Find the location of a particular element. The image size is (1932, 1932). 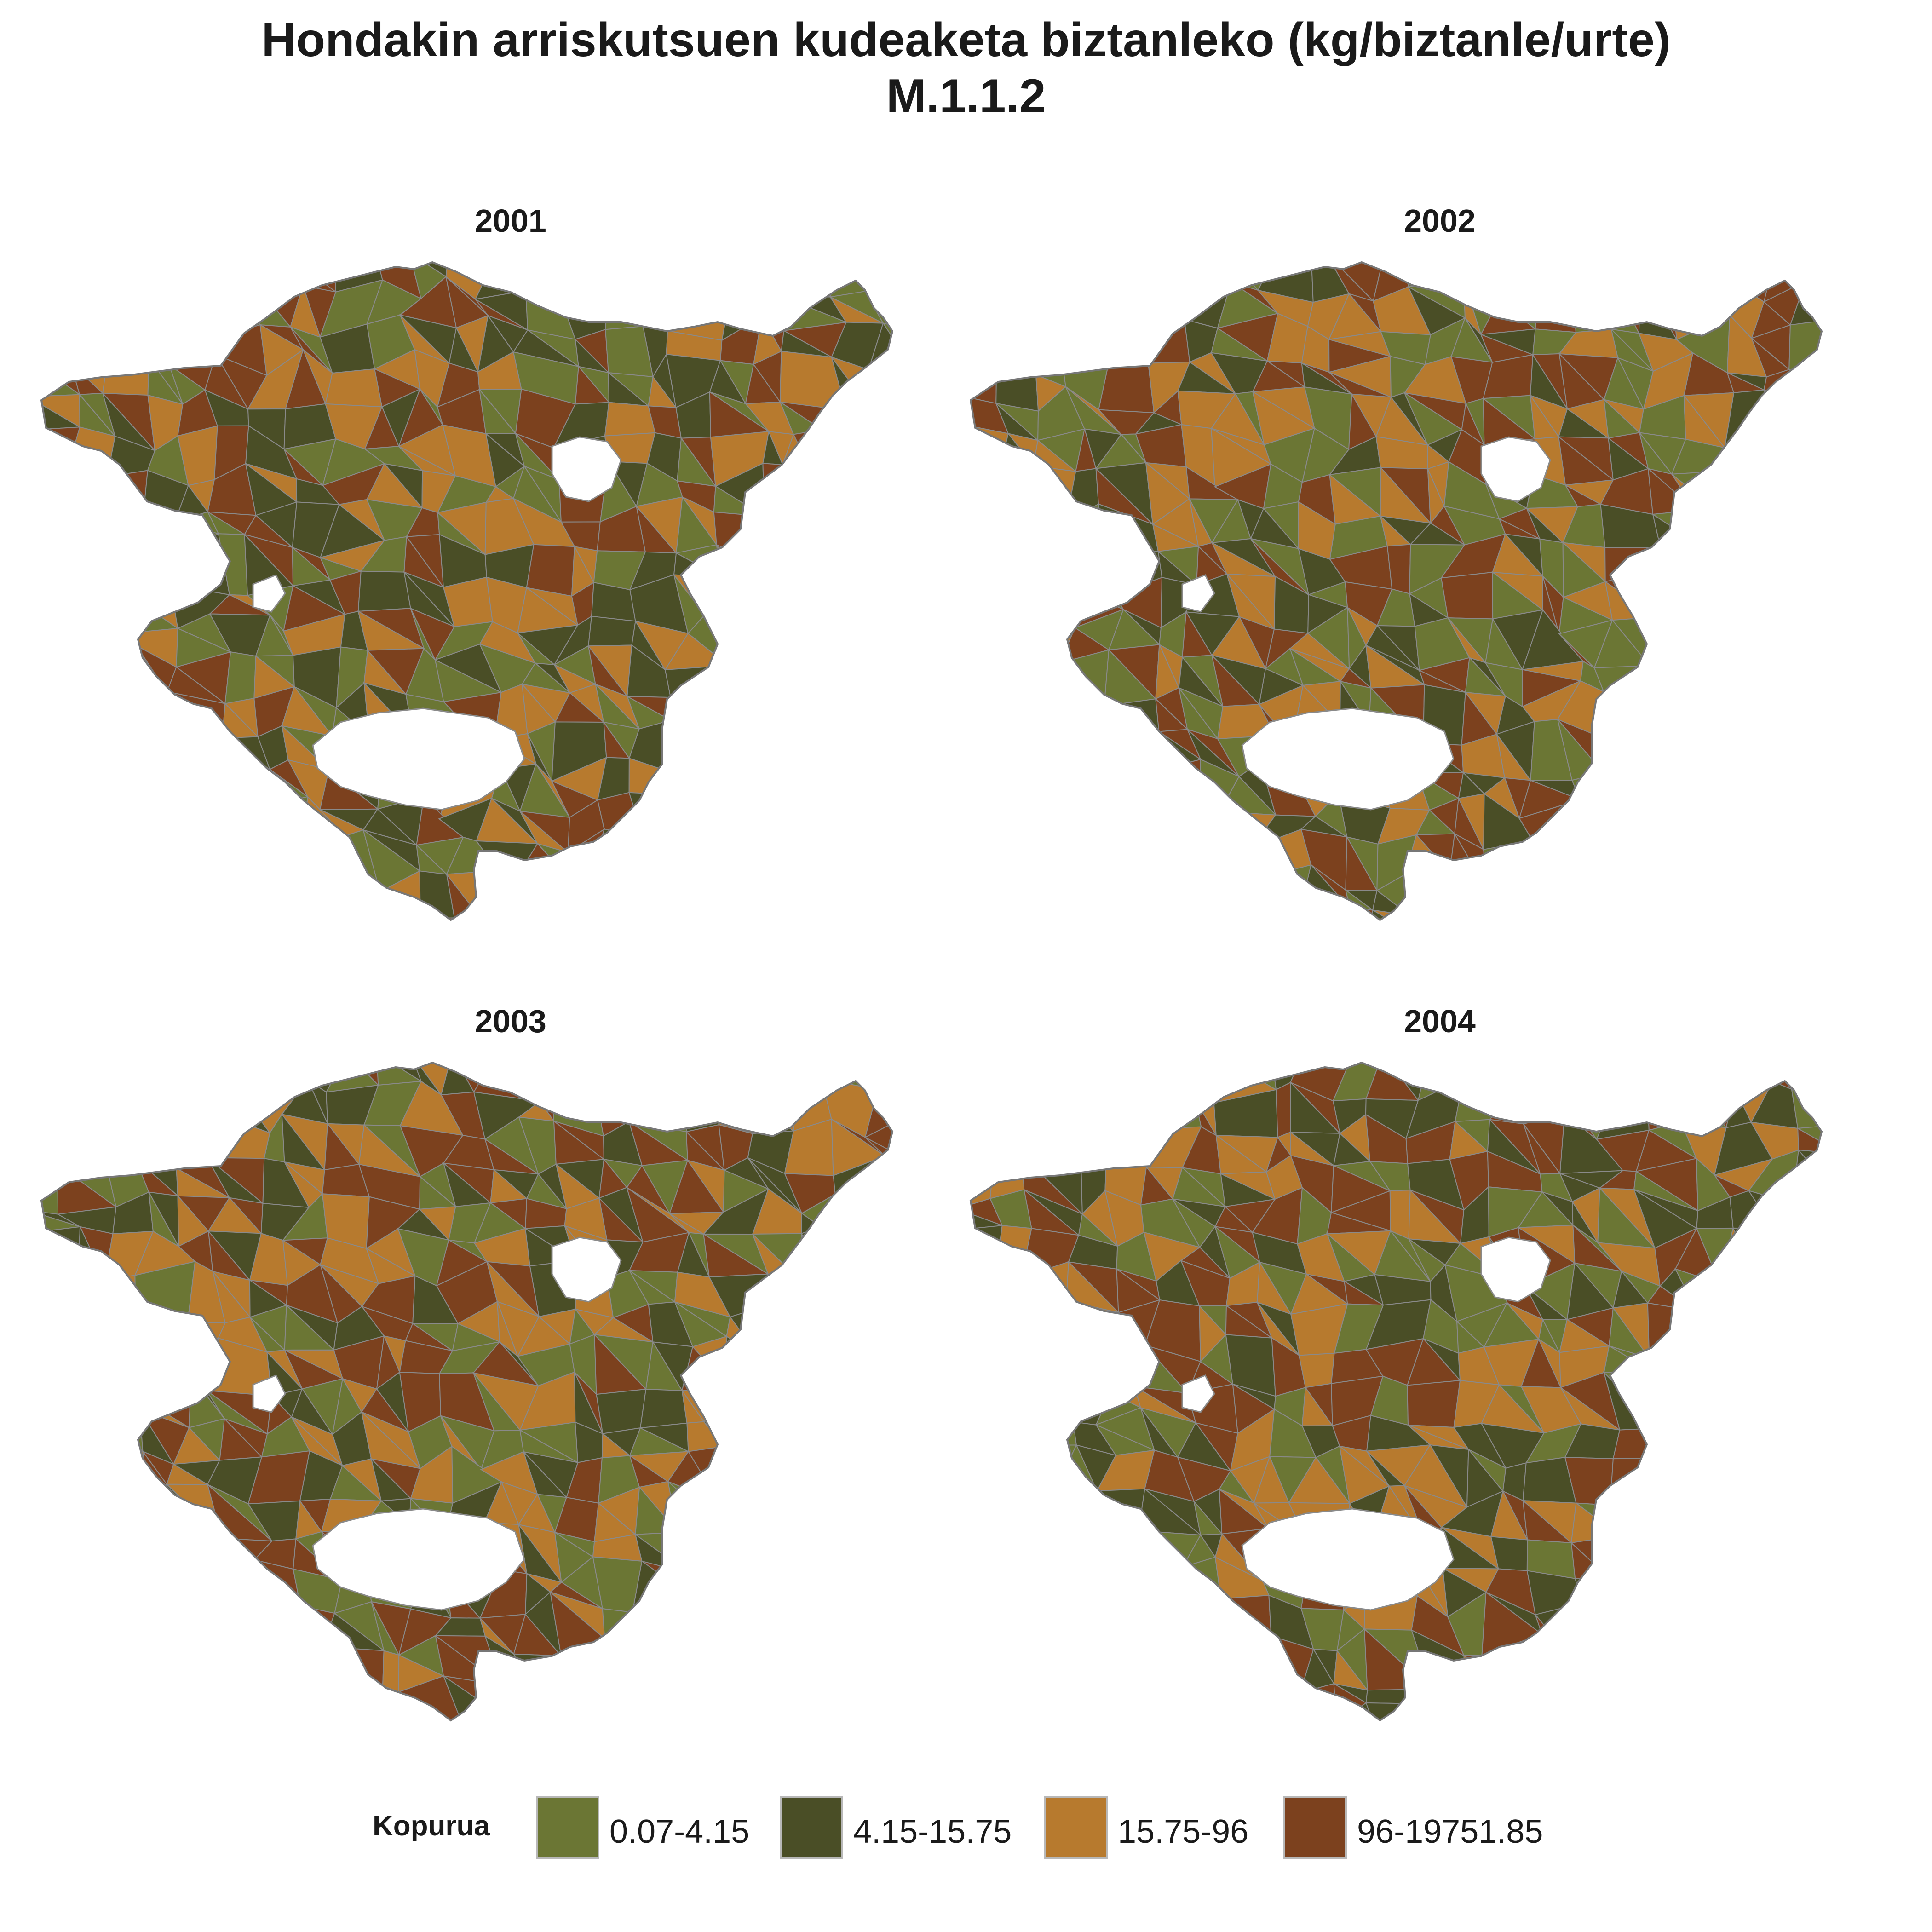

chart-subtitle: M.1.1.2 is located at coordinates (966, 96).